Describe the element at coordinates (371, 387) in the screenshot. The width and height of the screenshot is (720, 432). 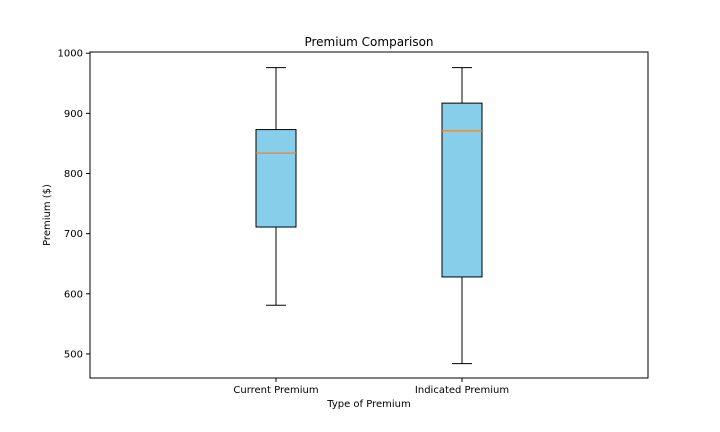
I see `x-axis: Current Premium Indicated Premium` at that location.